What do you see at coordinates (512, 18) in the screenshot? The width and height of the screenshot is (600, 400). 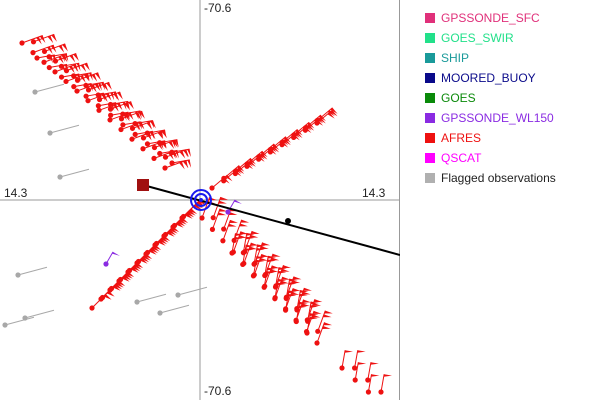 I see `legend-item-gpssonde-sfc: GPSSONDE_SFC` at bounding box center [512, 18].